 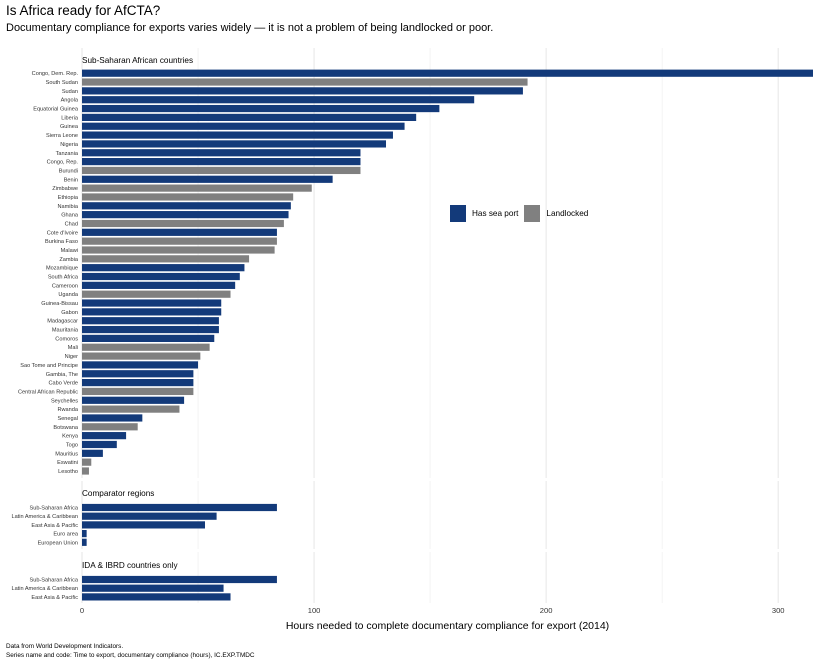 I want to click on category-label: Cote d'Ivoire, so click(x=62, y=233).